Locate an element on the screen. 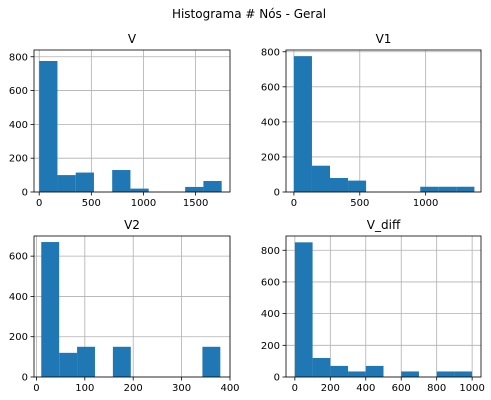 This screenshot has width=491, height=400. subplot-title-v2: V2 is located at coordinates (132, 225).